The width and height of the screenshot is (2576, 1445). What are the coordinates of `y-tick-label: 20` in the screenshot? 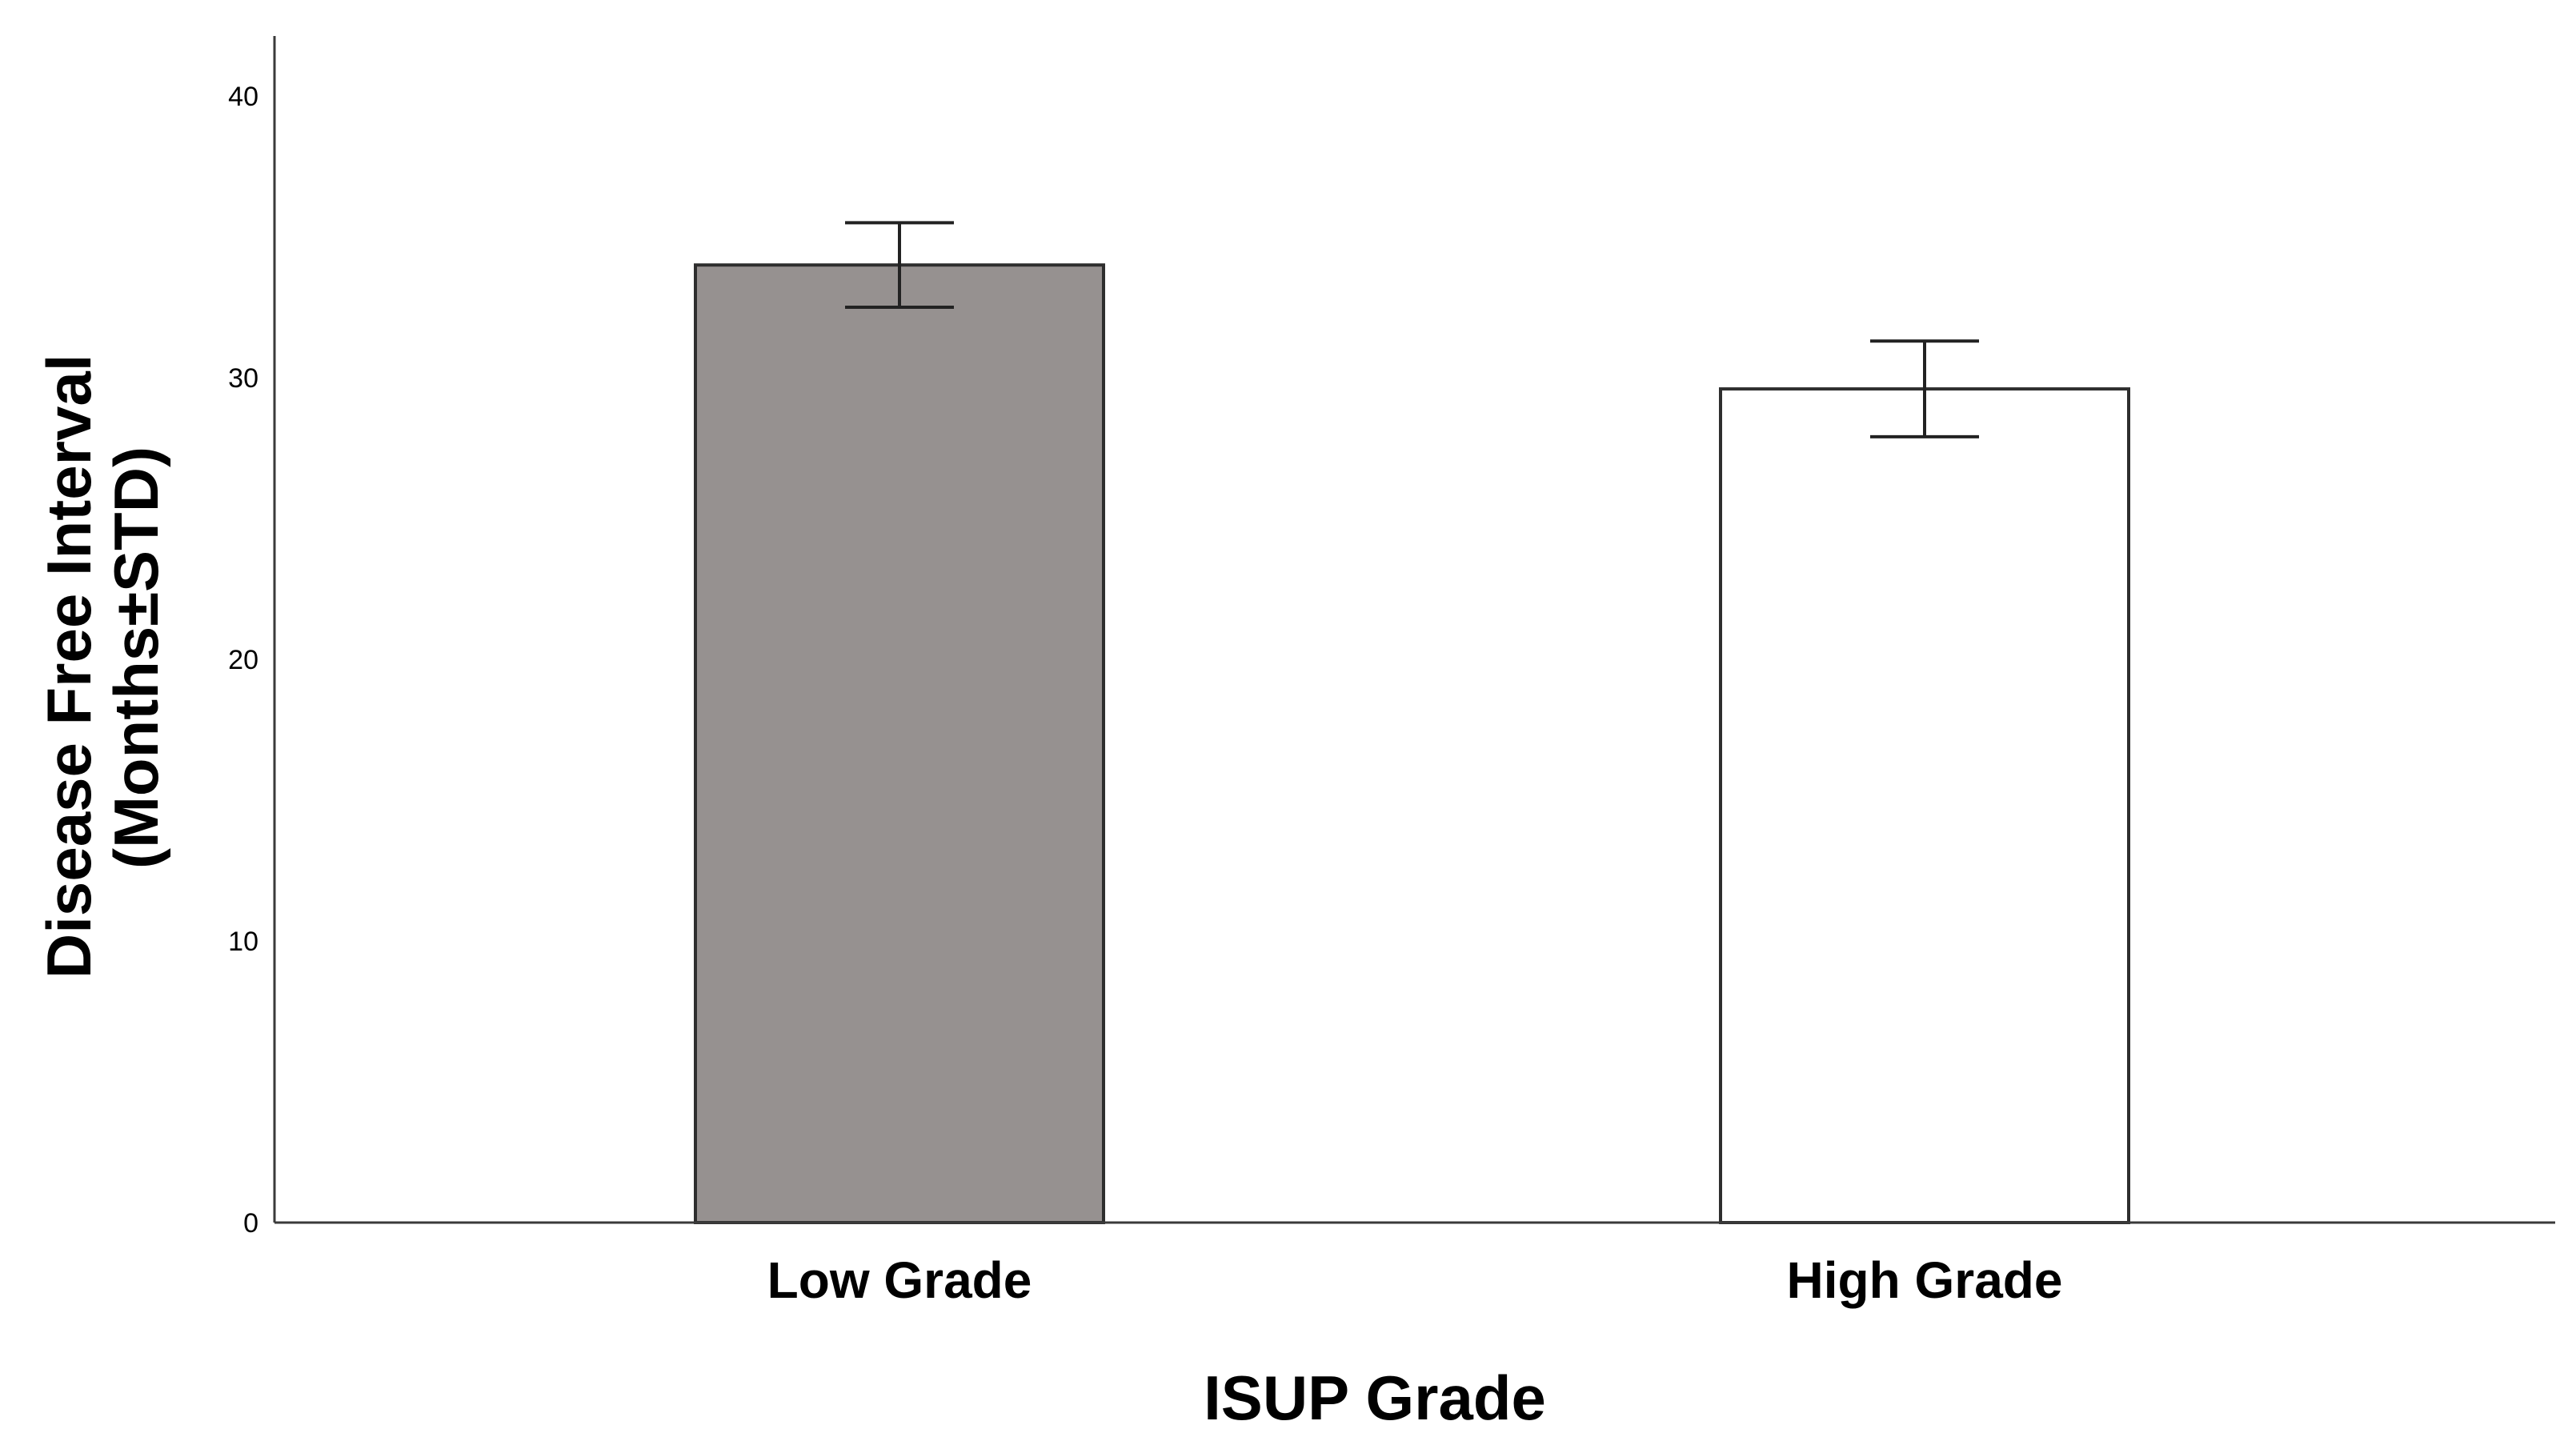 It's located at (243, 660).